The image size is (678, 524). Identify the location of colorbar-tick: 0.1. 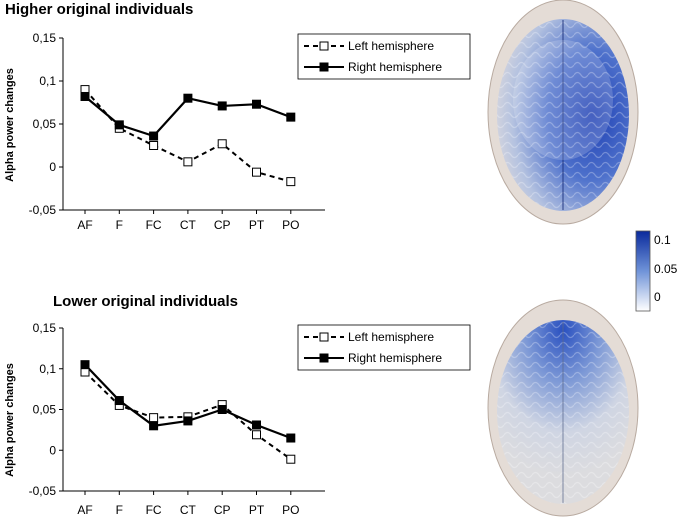
(662, 240).